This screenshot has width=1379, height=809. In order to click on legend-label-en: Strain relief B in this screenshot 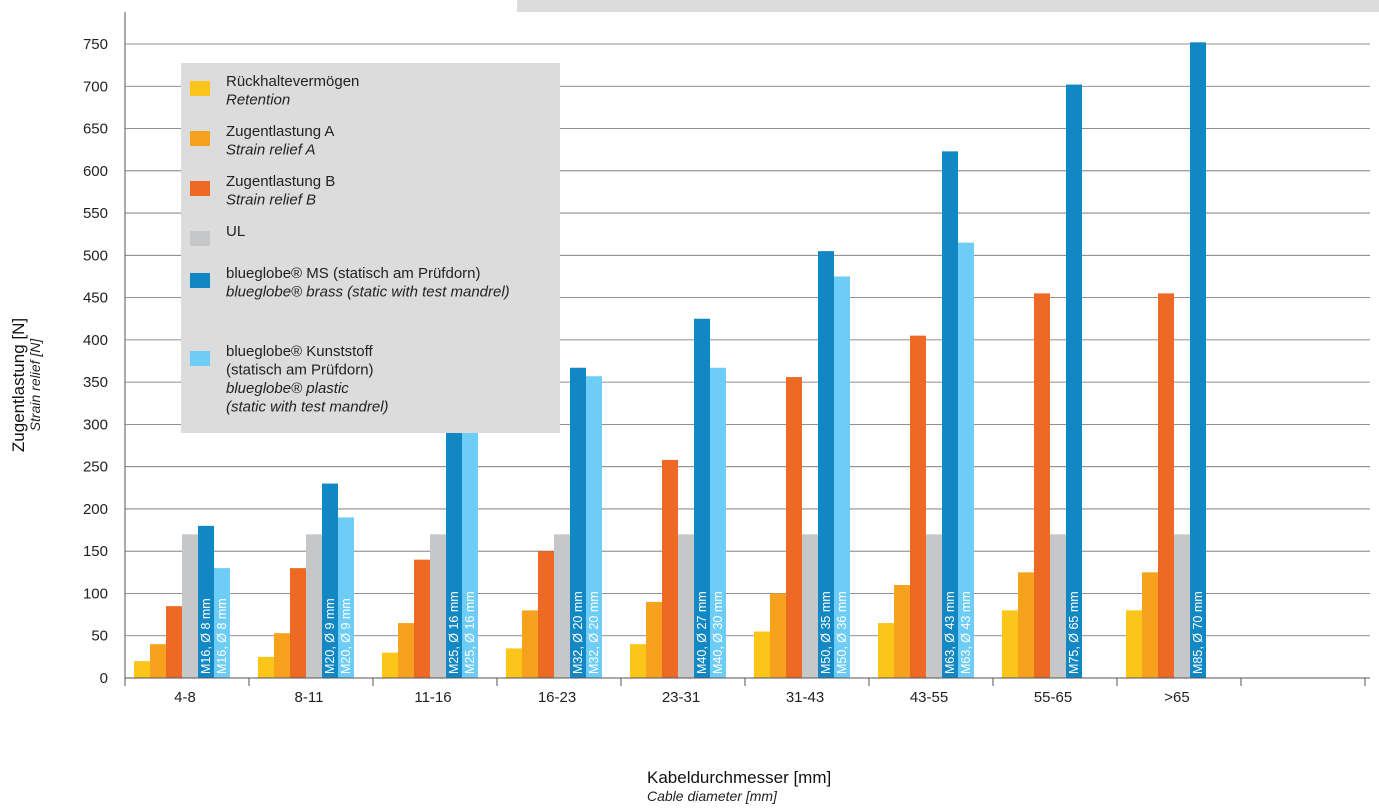, I will do `click(271, 200)`.